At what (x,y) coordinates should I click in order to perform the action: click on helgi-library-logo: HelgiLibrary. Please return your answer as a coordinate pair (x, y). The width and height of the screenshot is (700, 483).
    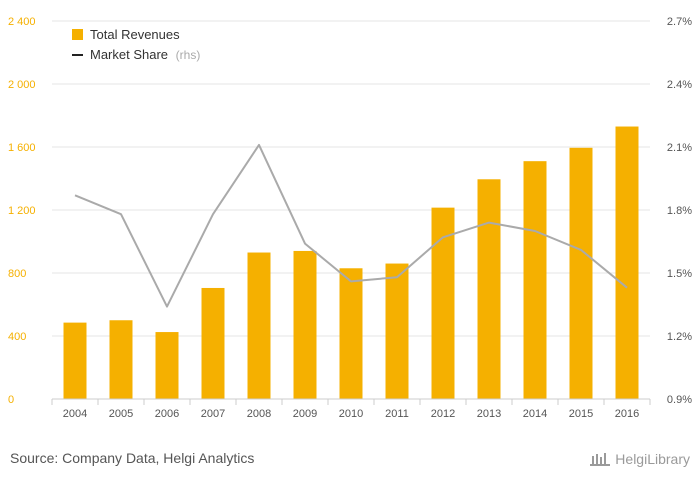
    Looking at the image, I should click on (639, 459).